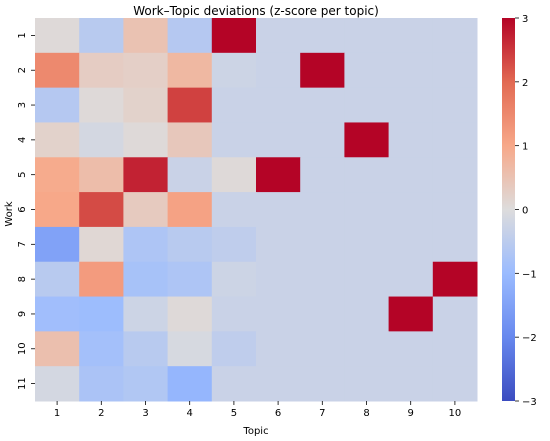 The image size is (550, 441). Describe the element at coordinates (22, 105) in the screenshot. I see `y-tick-label: 3` at that location.